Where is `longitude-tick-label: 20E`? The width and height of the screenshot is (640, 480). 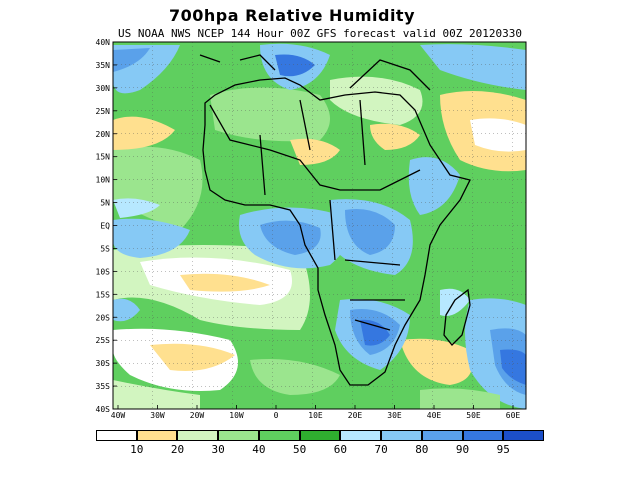
longitude-tick-label: 20E is located at coordinates (355, 415).